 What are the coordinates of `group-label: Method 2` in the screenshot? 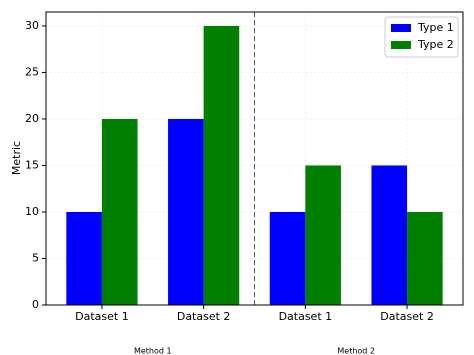 It's located at (356, 351).